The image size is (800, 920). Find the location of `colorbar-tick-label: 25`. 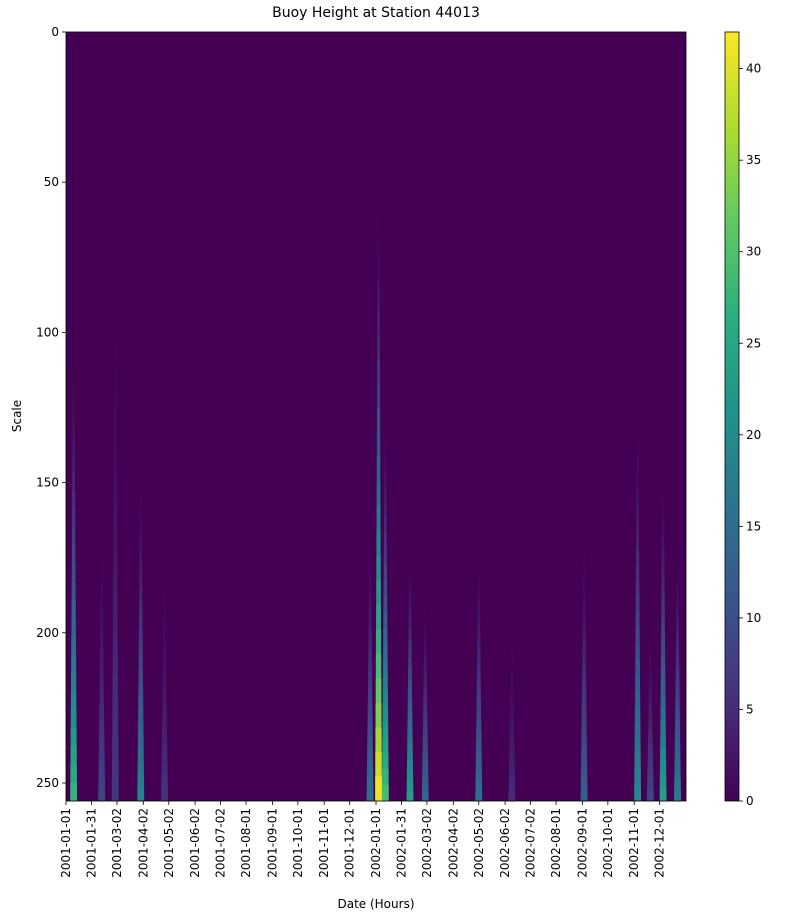

colorbar-tick-label: 25 is located at coordinates (753, 343).